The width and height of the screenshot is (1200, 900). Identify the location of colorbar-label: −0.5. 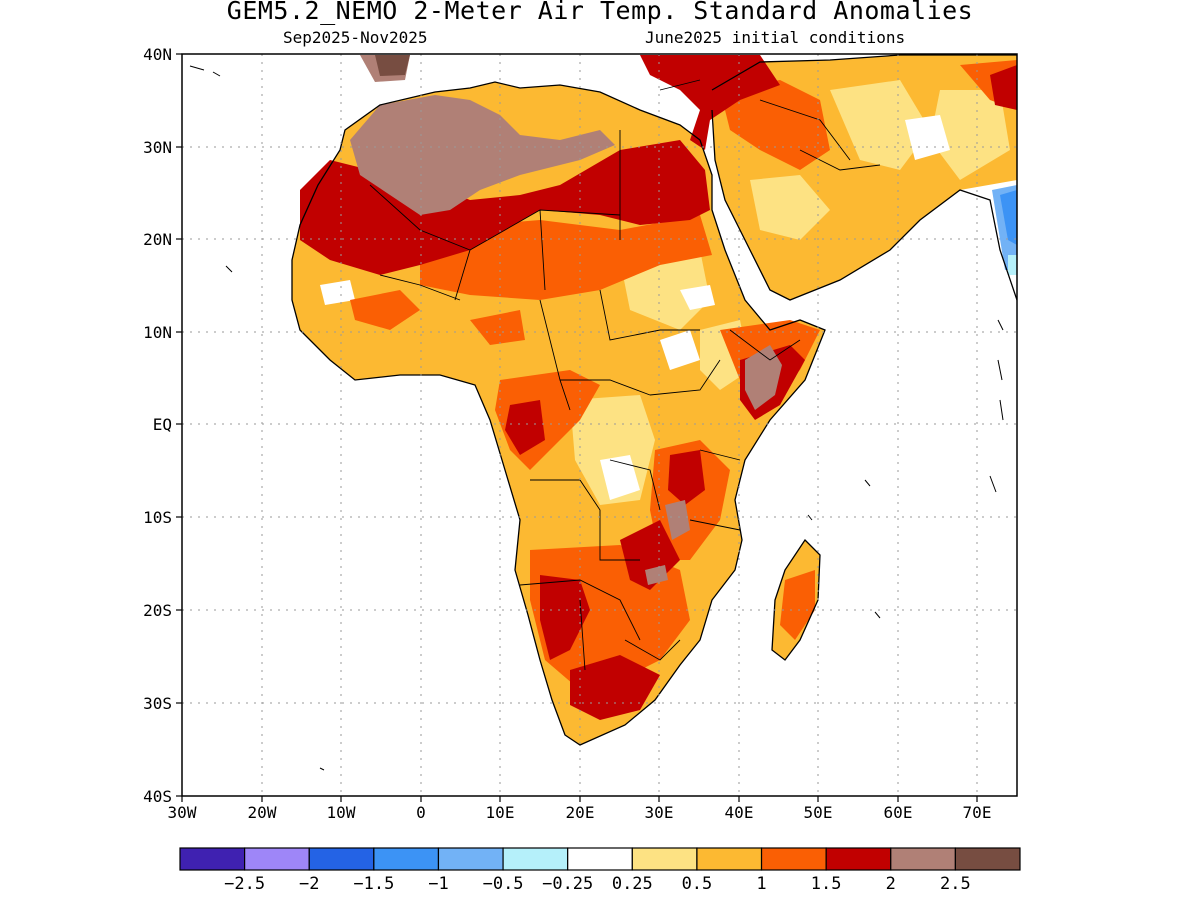
(503, 884).